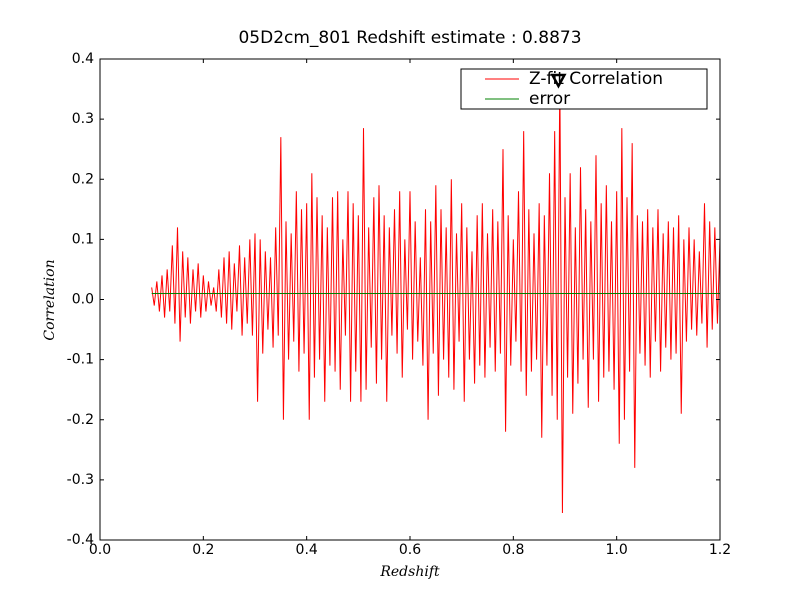 This screenshot has height=600, width=800. Describe the element at coordinates (80, 540) in the screenshot. I see `y-tick-label: -0.4` at that location.